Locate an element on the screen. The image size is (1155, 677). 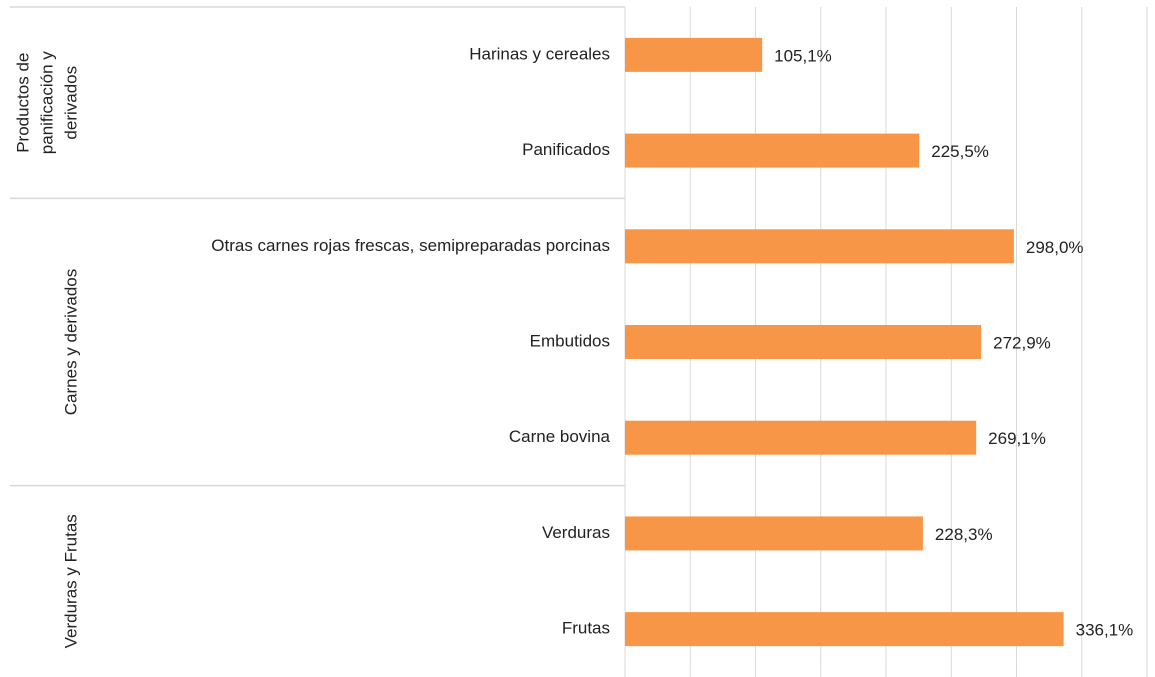
group-label: derivados is located at coordinates (70, 103).